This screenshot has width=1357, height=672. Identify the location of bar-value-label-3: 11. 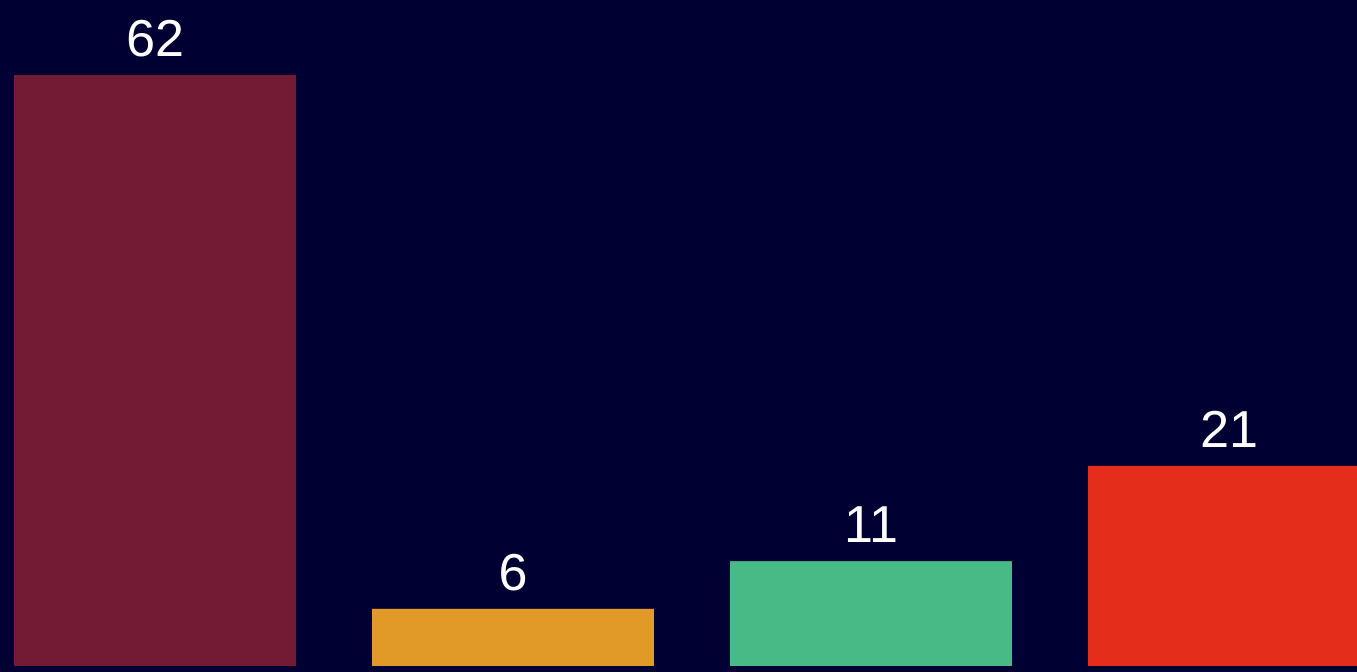
(871, 525).